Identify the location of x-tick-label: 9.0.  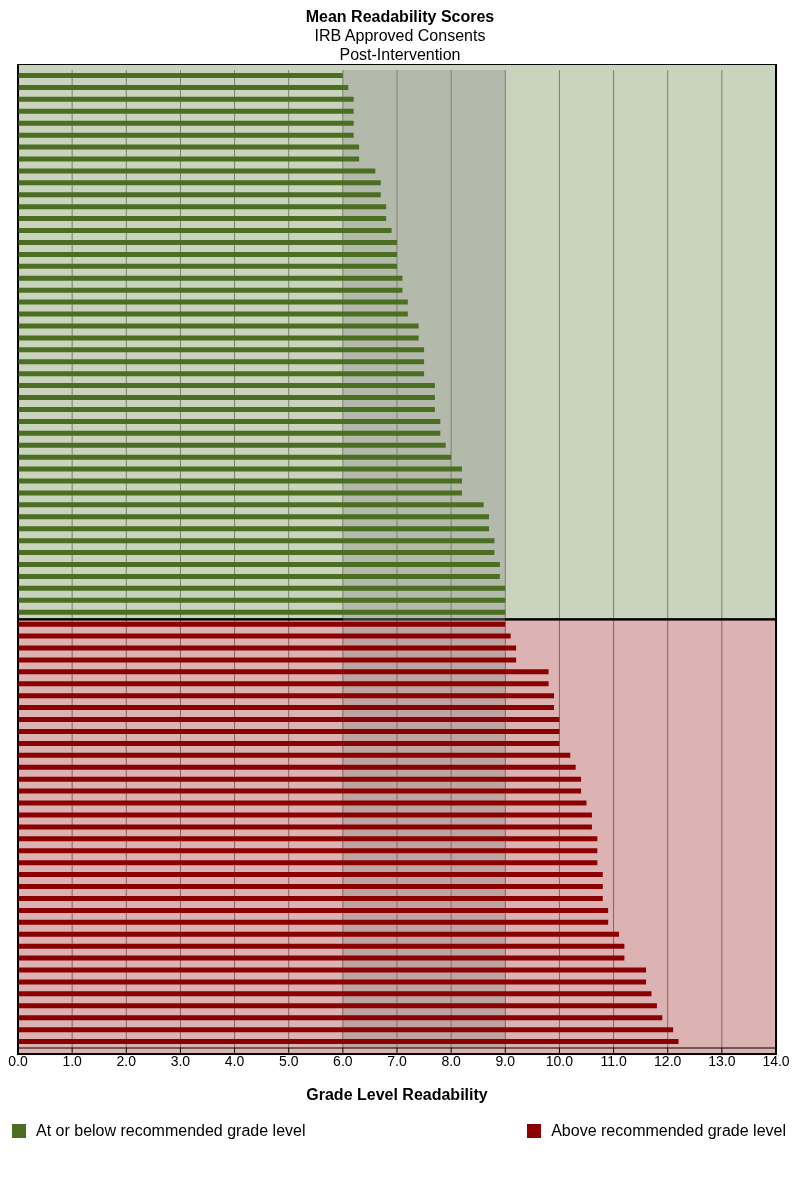
(505, 1060).